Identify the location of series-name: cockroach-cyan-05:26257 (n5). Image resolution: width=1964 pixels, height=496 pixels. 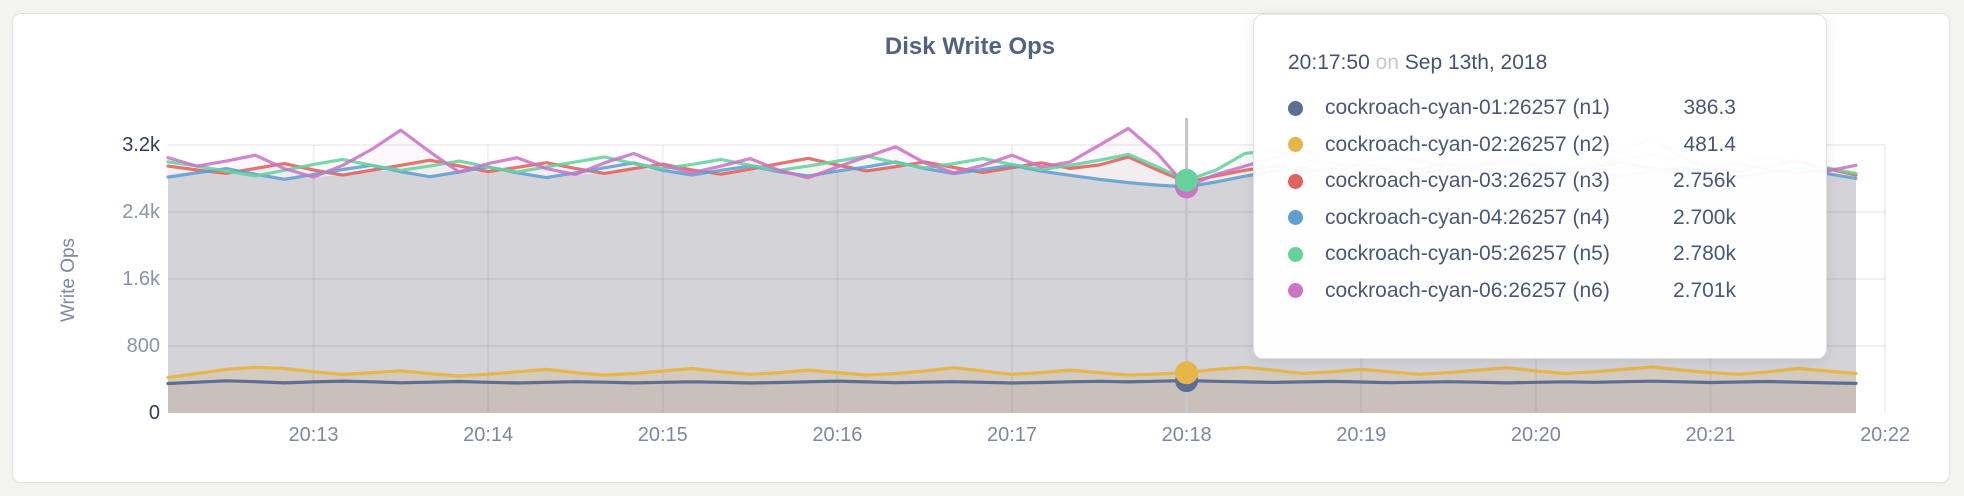
(1467, 254).